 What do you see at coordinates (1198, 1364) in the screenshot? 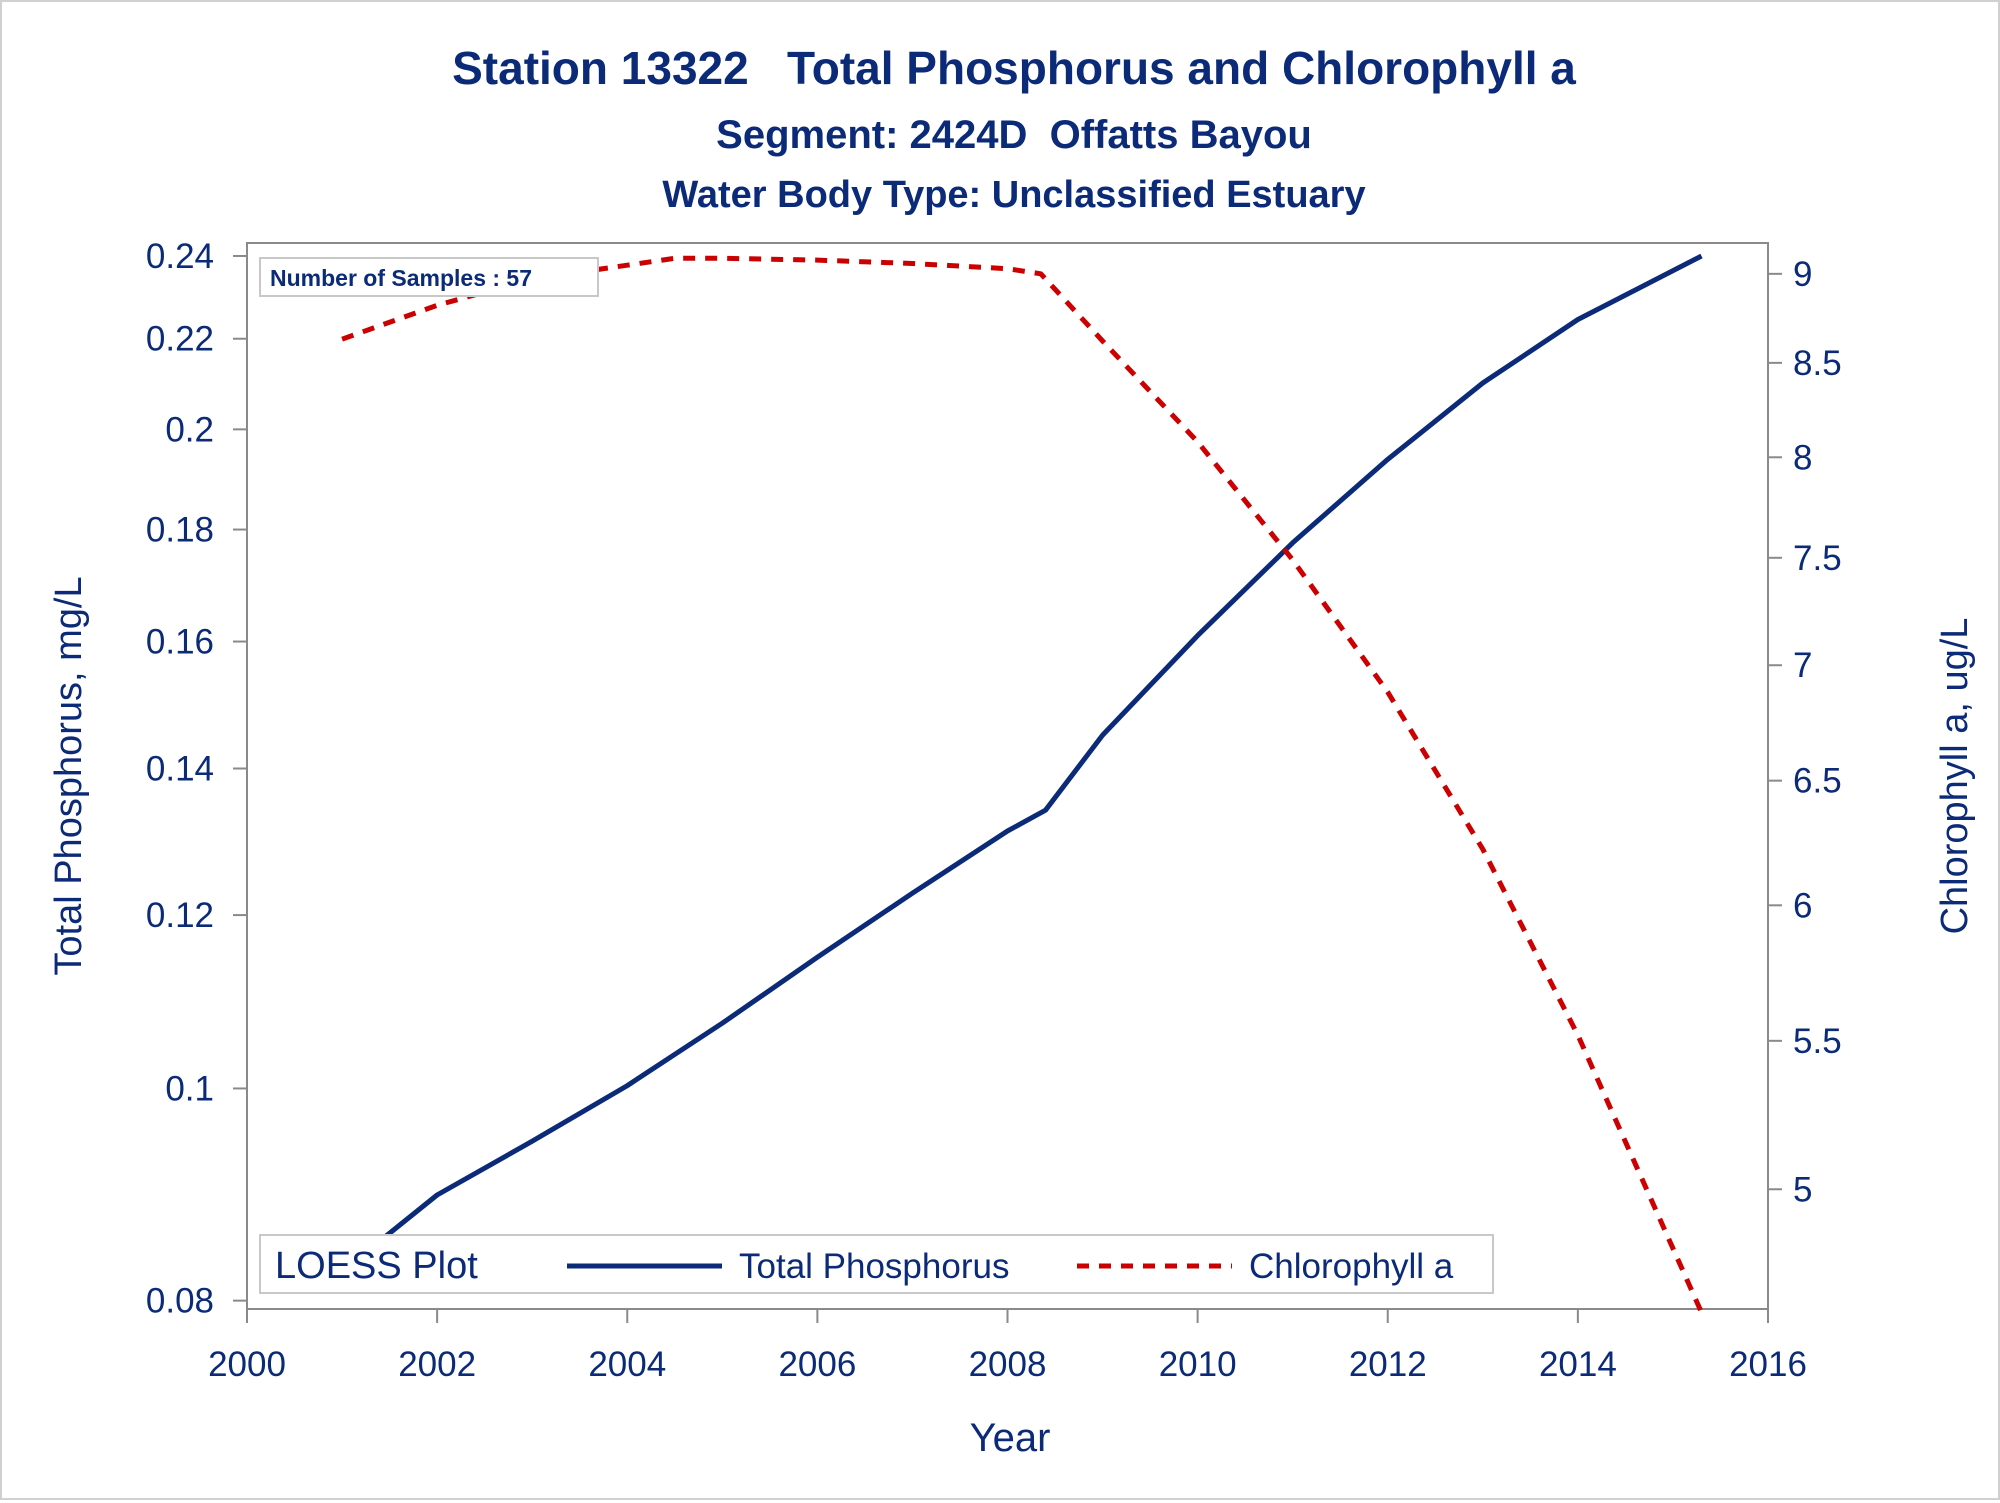
I see `x-tick-label: 2010` at bounding box center [1198, 1364].